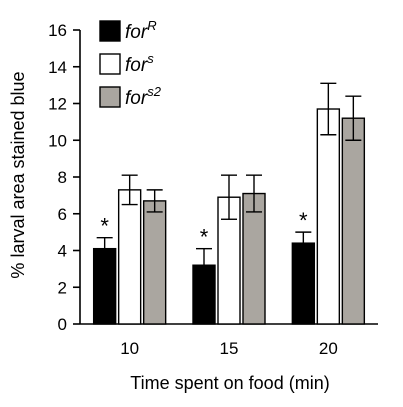 This screenshot has height=407, width=403. What do you see at coordinates (62, 214) in the screenshot?
I see `y-tick-label: 6` at bounding box center [62, 214].